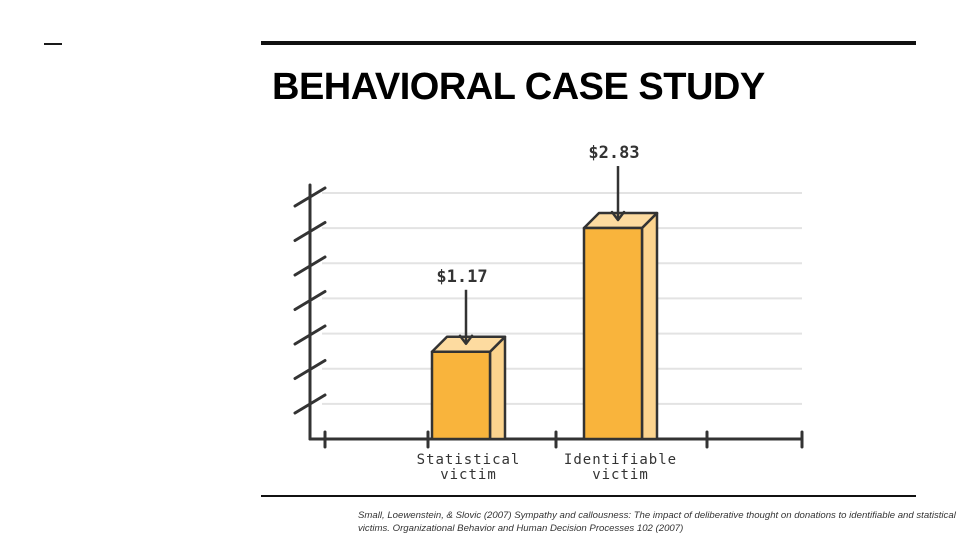 This screenshot has height=540, width=960. Describe the element at coordinates (53, 44) in the screenshot. I see `slide-dash-mark` at that location.